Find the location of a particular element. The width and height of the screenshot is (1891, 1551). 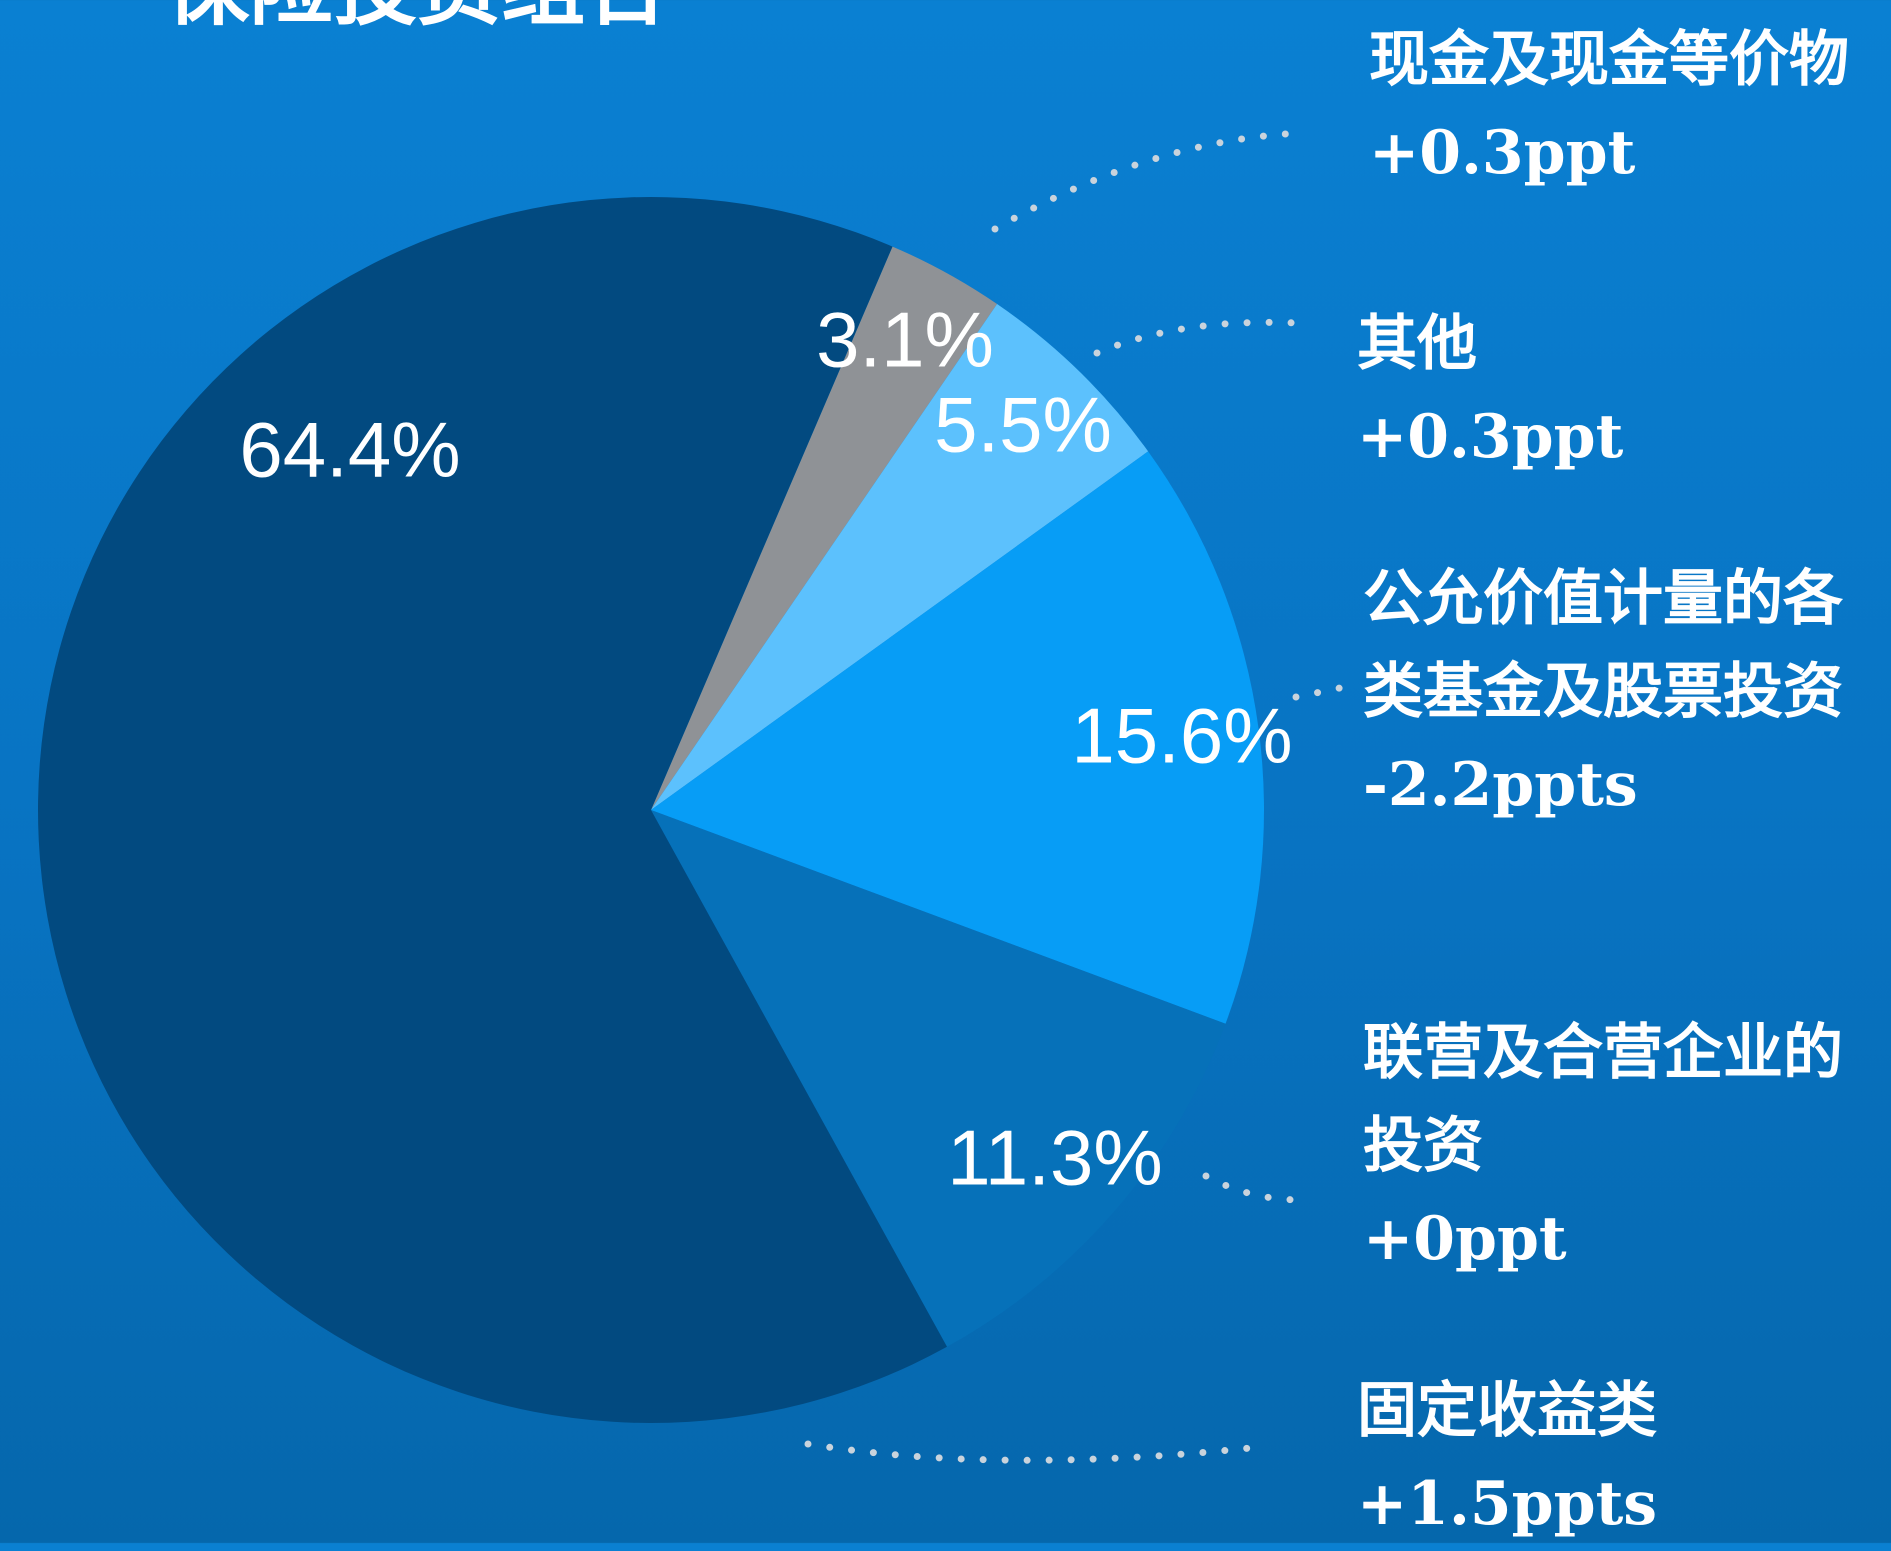

legend-entry: 联营及合营企业的投资 +0ppt is located at coordinates (1625, 1146).